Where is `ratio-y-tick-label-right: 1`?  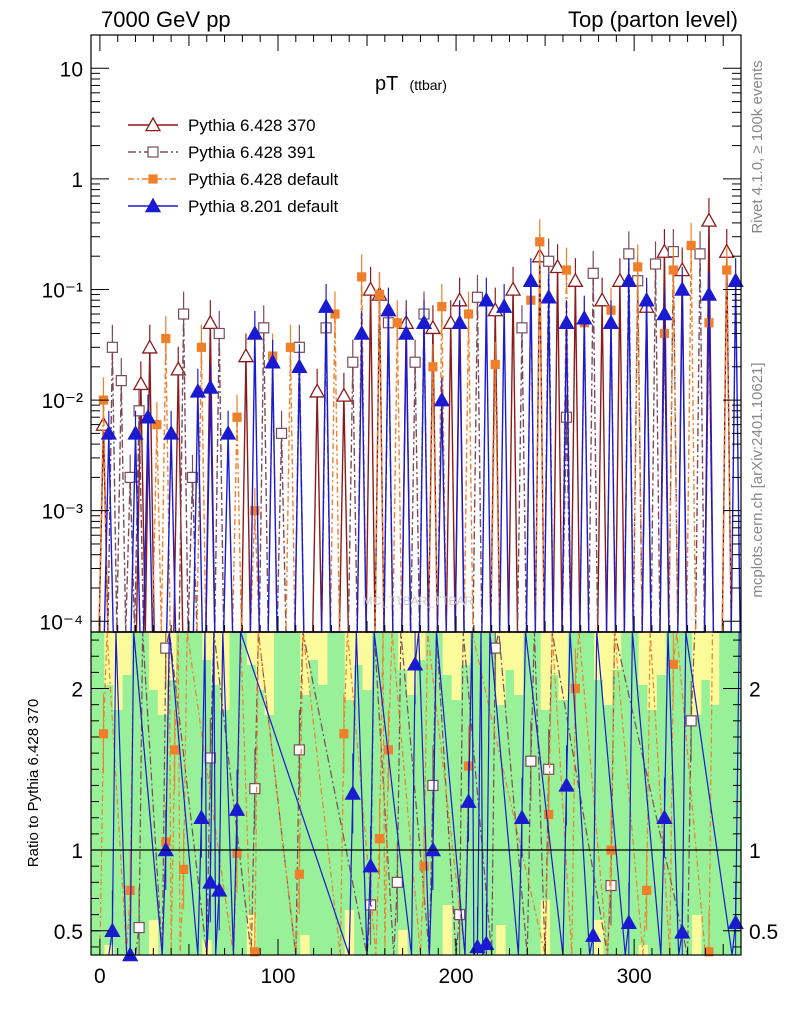 ratio-y-tick-label-right: 1 is located at coordinates (755, 851).